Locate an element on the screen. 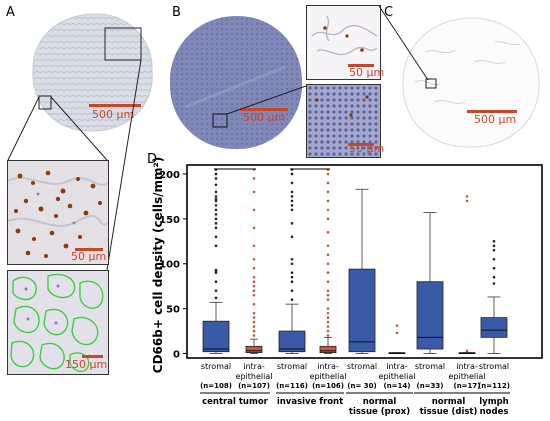  sample-size-label: (n=33) is located at coordinates (430, 386).